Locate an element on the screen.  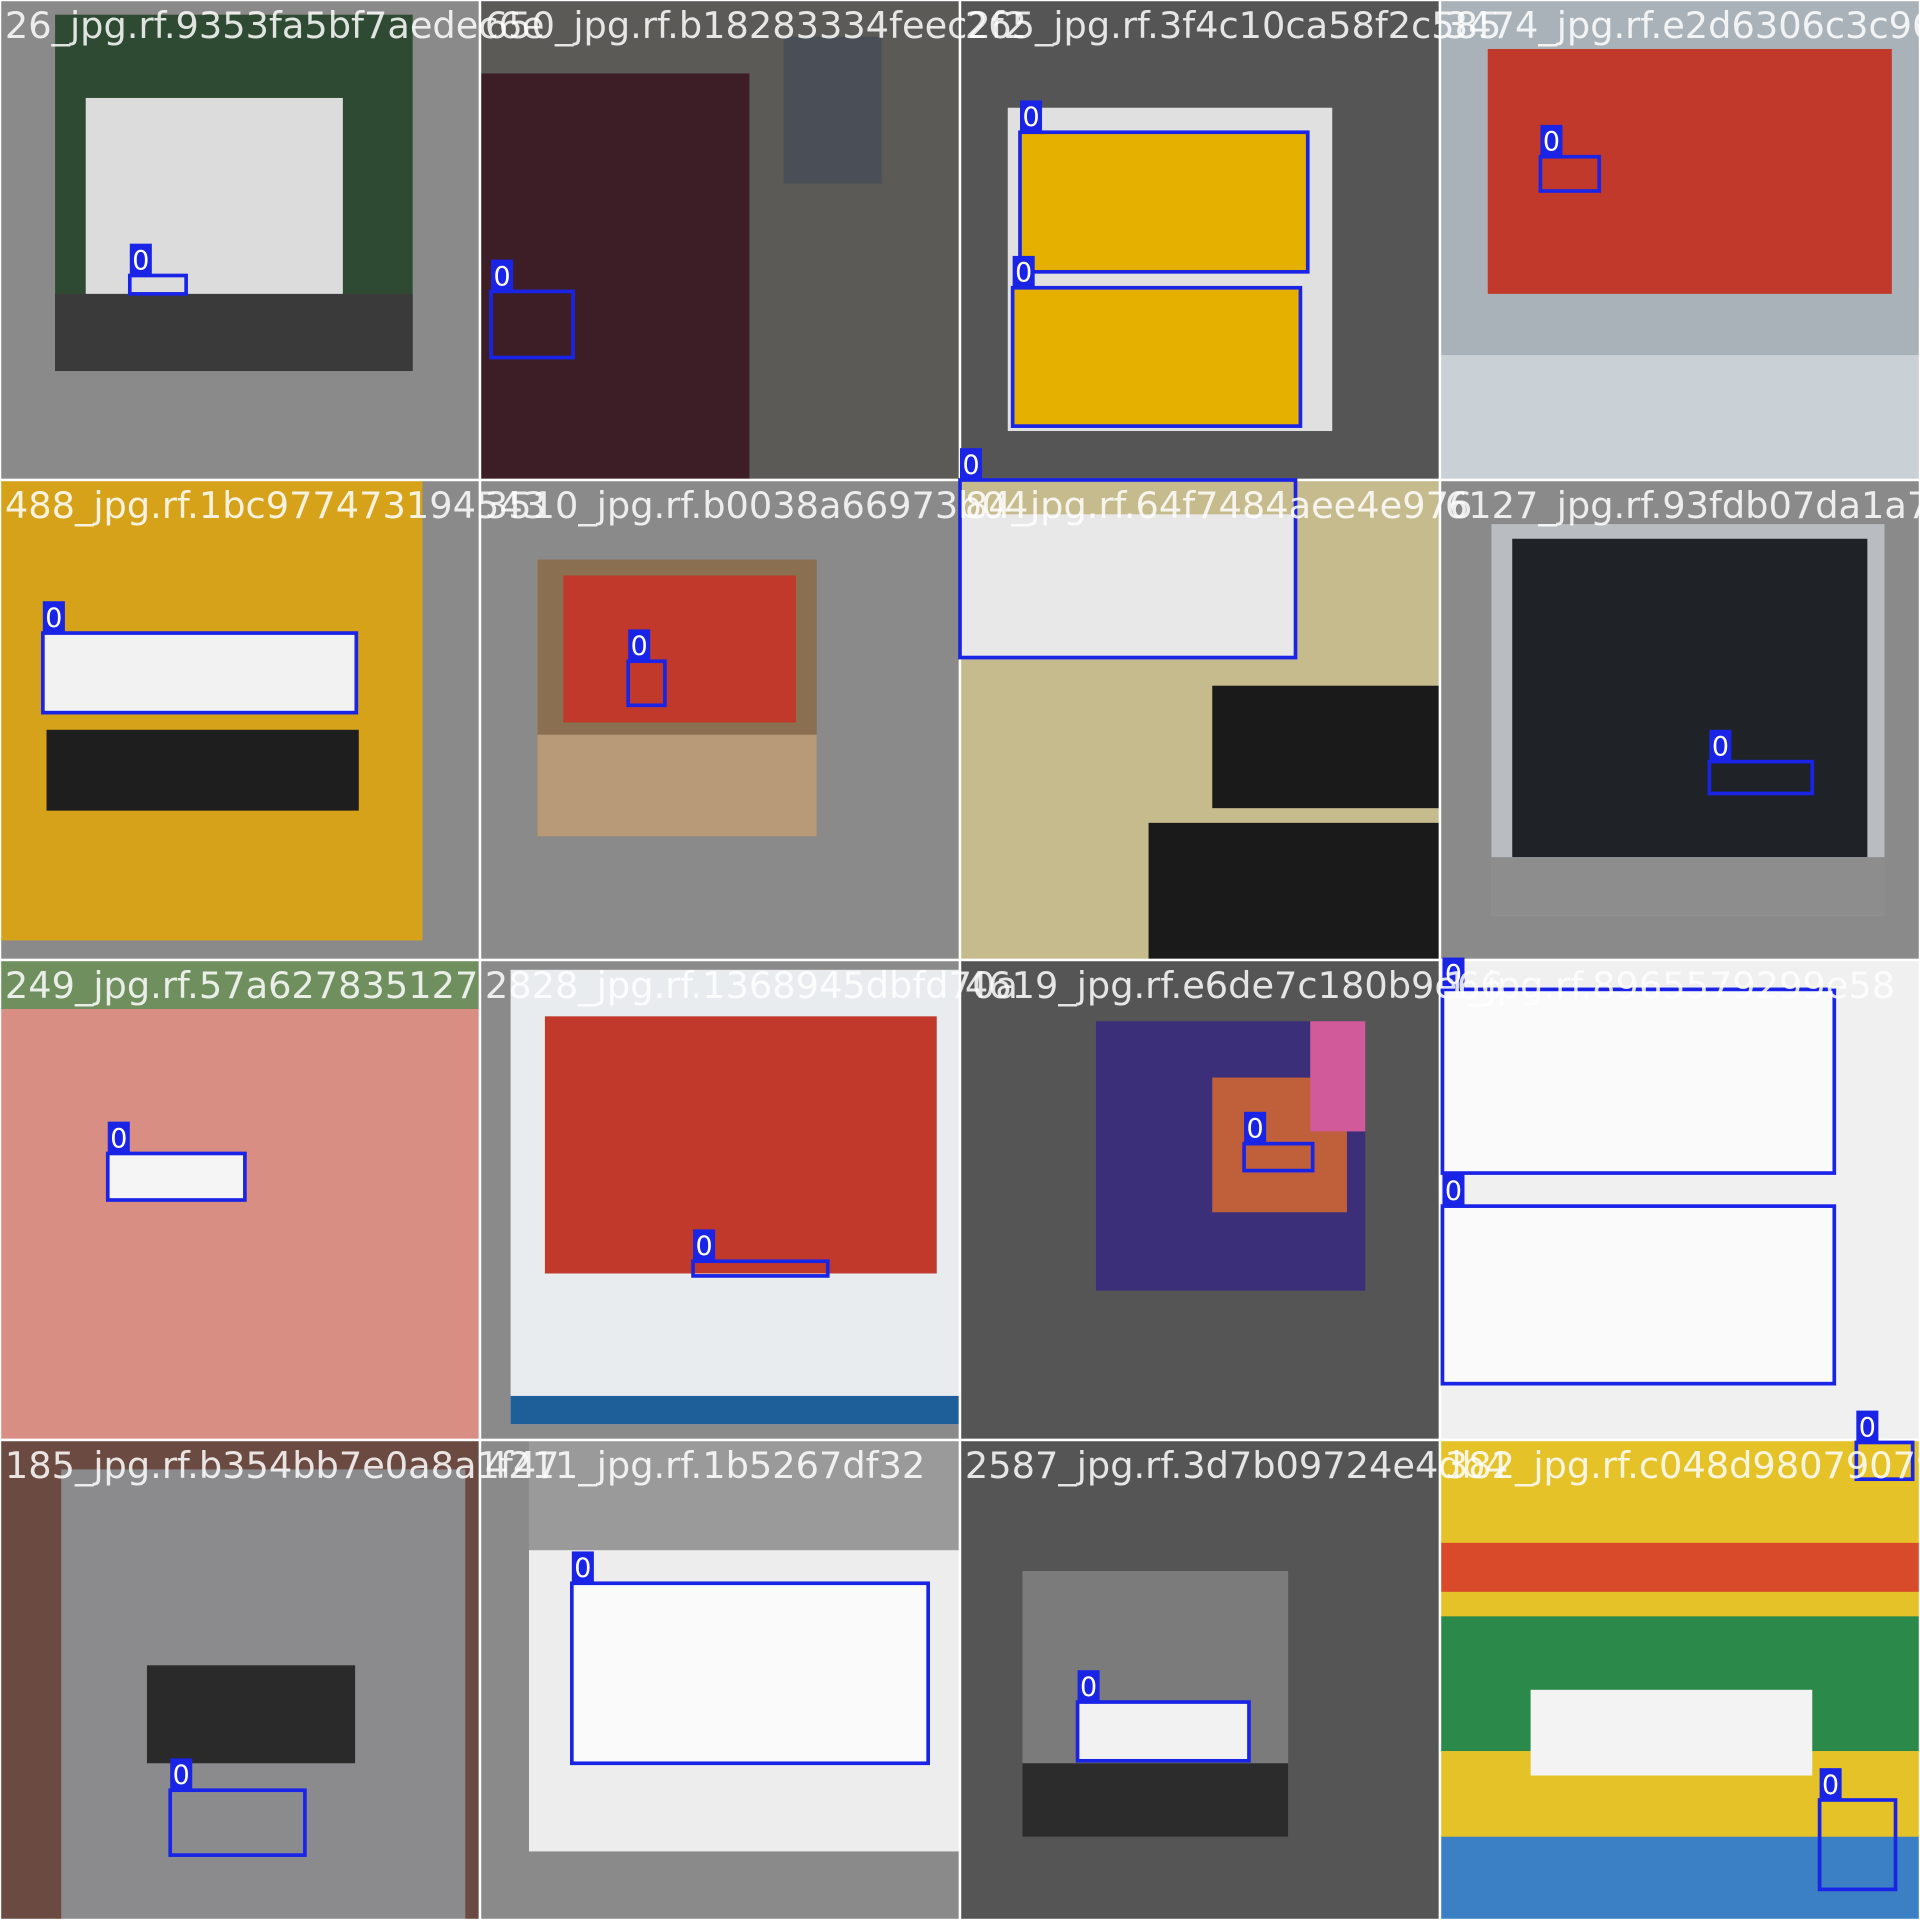
filename: 4211_jpg.rf.1b5267df32 is located at coordinates (705, 1465).